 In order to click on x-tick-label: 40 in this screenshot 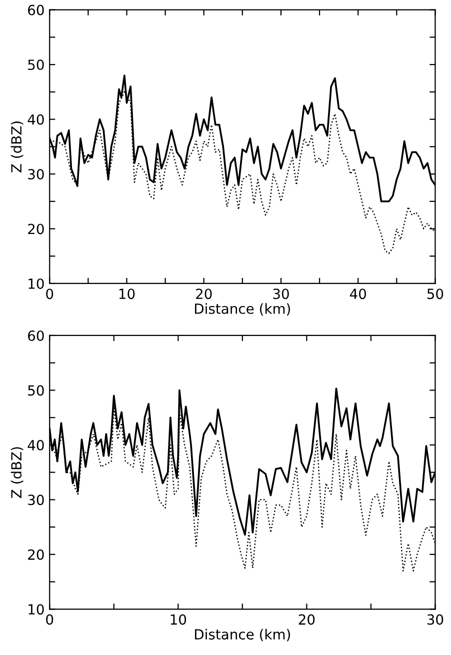, I will do `click(358, 294)`.